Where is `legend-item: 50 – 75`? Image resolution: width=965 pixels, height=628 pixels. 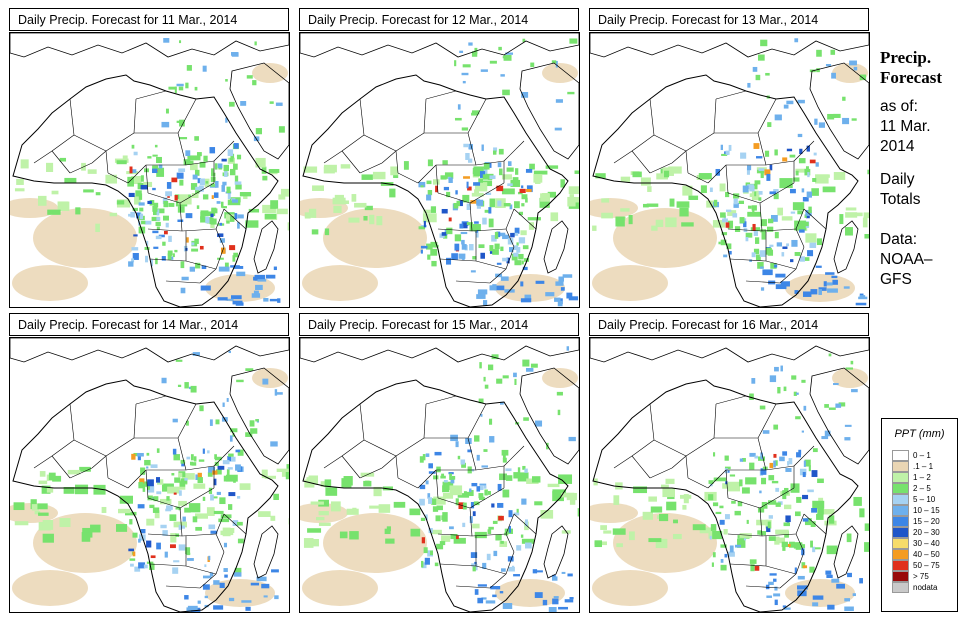 legend-item: 50 – 75 is located at coordinates (922, 565).